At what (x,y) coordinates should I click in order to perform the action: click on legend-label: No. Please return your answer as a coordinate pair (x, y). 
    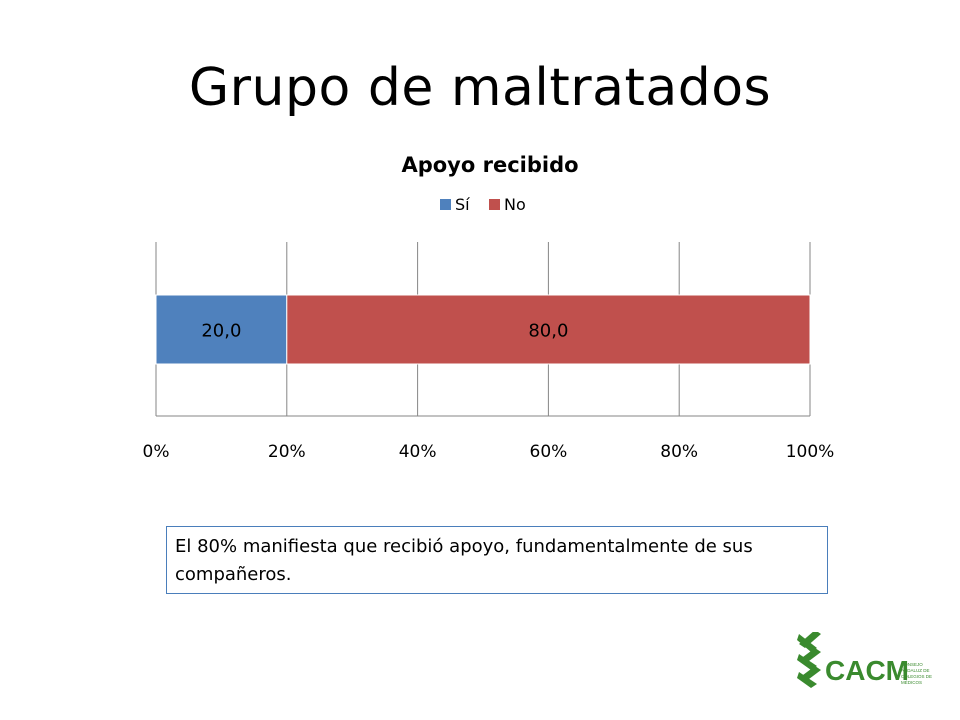
    Looking at the image, I should click on (515, 204).